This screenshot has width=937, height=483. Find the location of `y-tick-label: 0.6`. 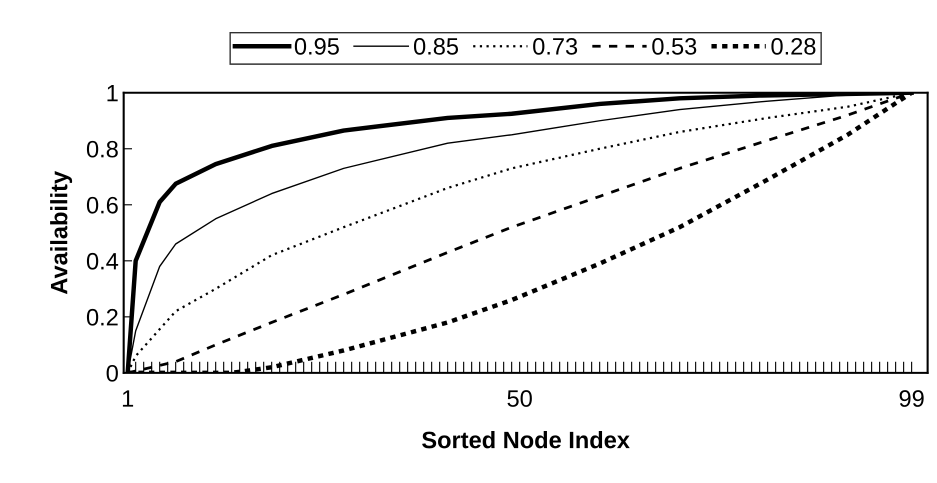

y-tick-label: 0.6 is located at coordinates (102, 205).